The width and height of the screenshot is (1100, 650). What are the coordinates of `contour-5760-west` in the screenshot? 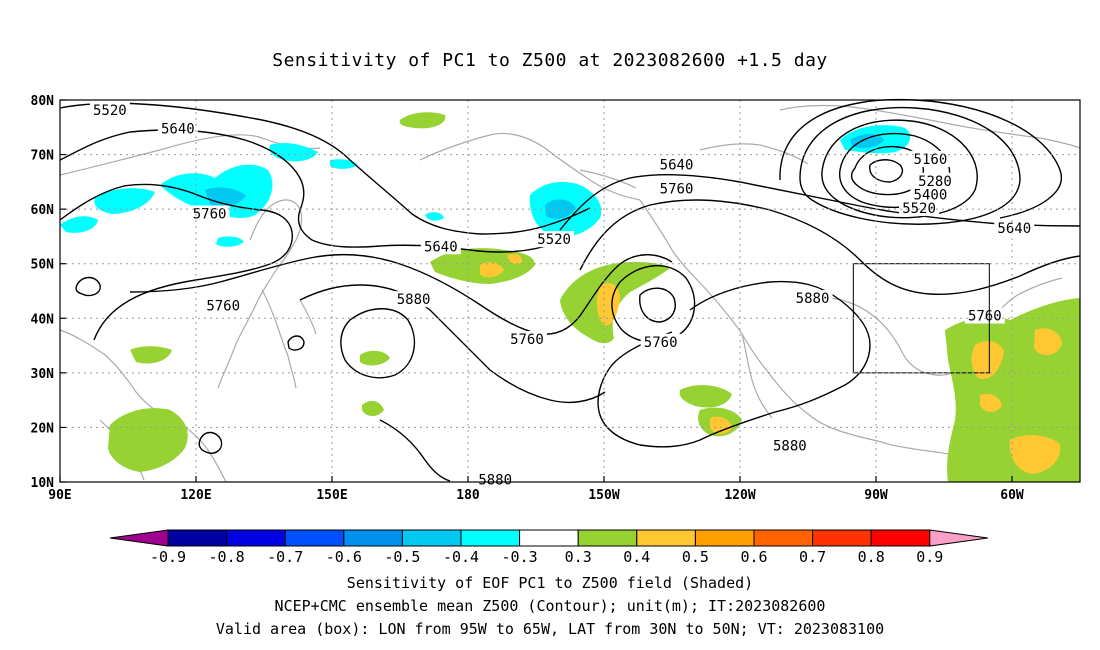 It's located at (176, 262).